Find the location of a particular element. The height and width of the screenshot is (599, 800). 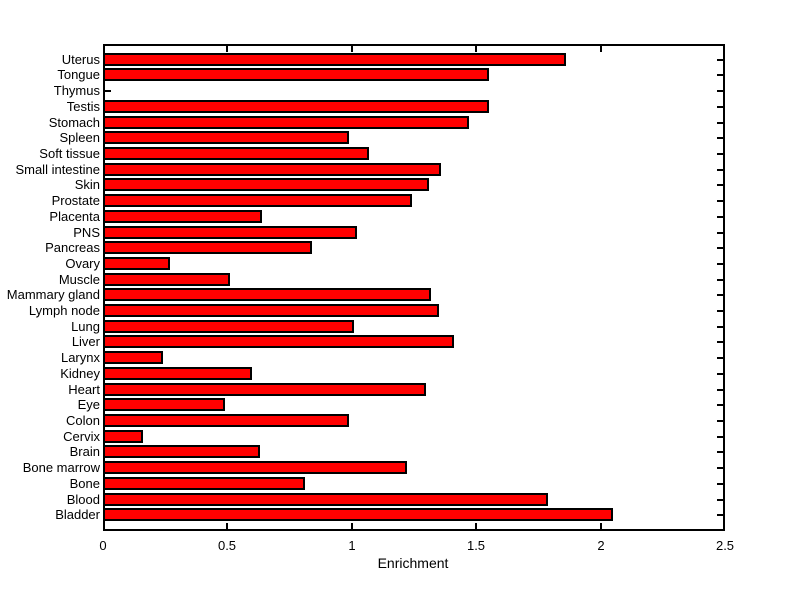

category-label-skin: Skin is located at coordinates (87, 184).